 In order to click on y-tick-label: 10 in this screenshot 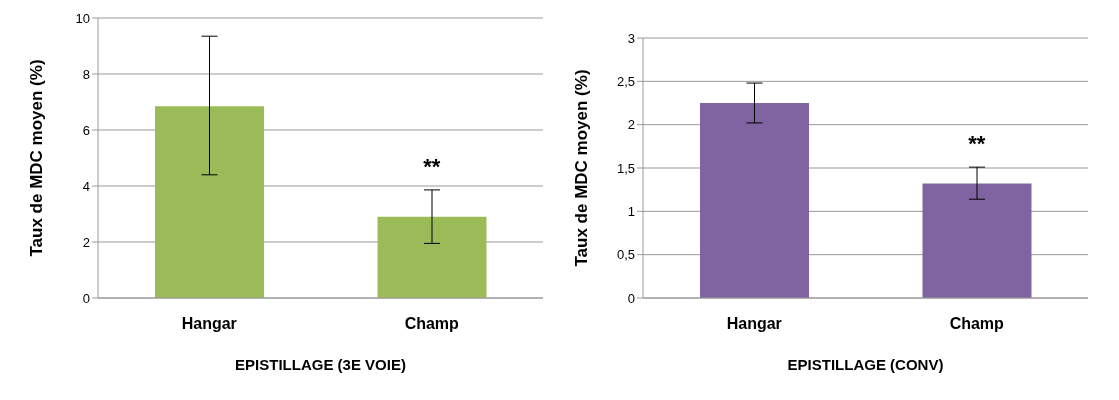, I will do `click(82, 18)`.